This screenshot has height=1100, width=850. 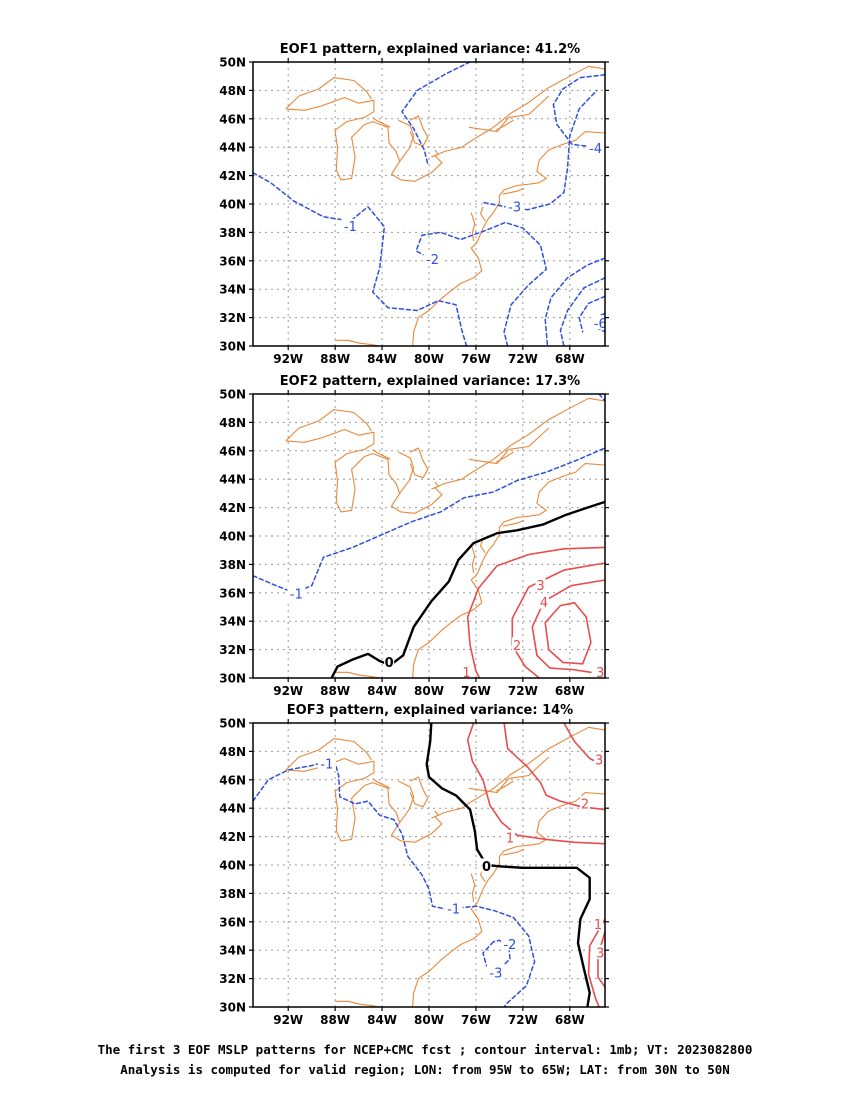 What do you see at coordinates (430, 381) in the screenshot?
I see `panel-title-eof2: EOF2 pattern, explained variance: 17.3%` at bounding box center [430, 381].